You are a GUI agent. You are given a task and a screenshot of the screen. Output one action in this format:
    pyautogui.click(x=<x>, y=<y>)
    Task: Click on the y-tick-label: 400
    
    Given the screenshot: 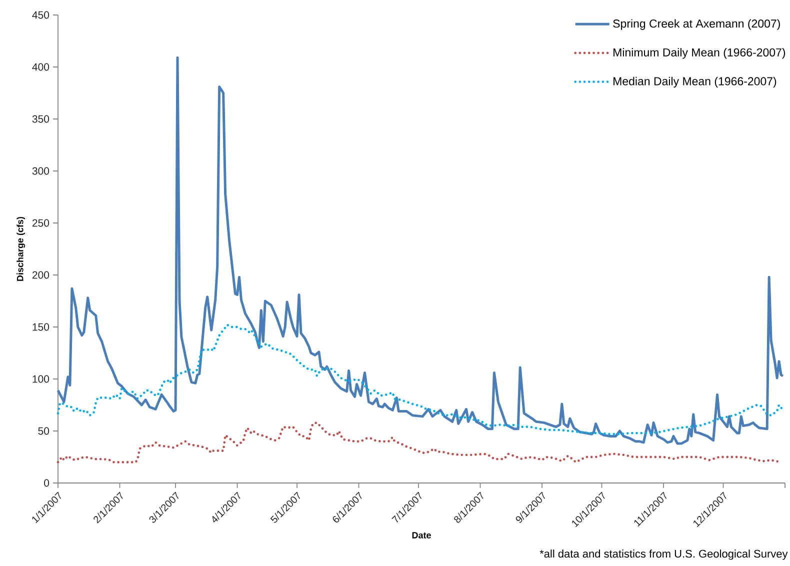 What is the action you would take?
    pyautogui.click(x=41, y=67)
    